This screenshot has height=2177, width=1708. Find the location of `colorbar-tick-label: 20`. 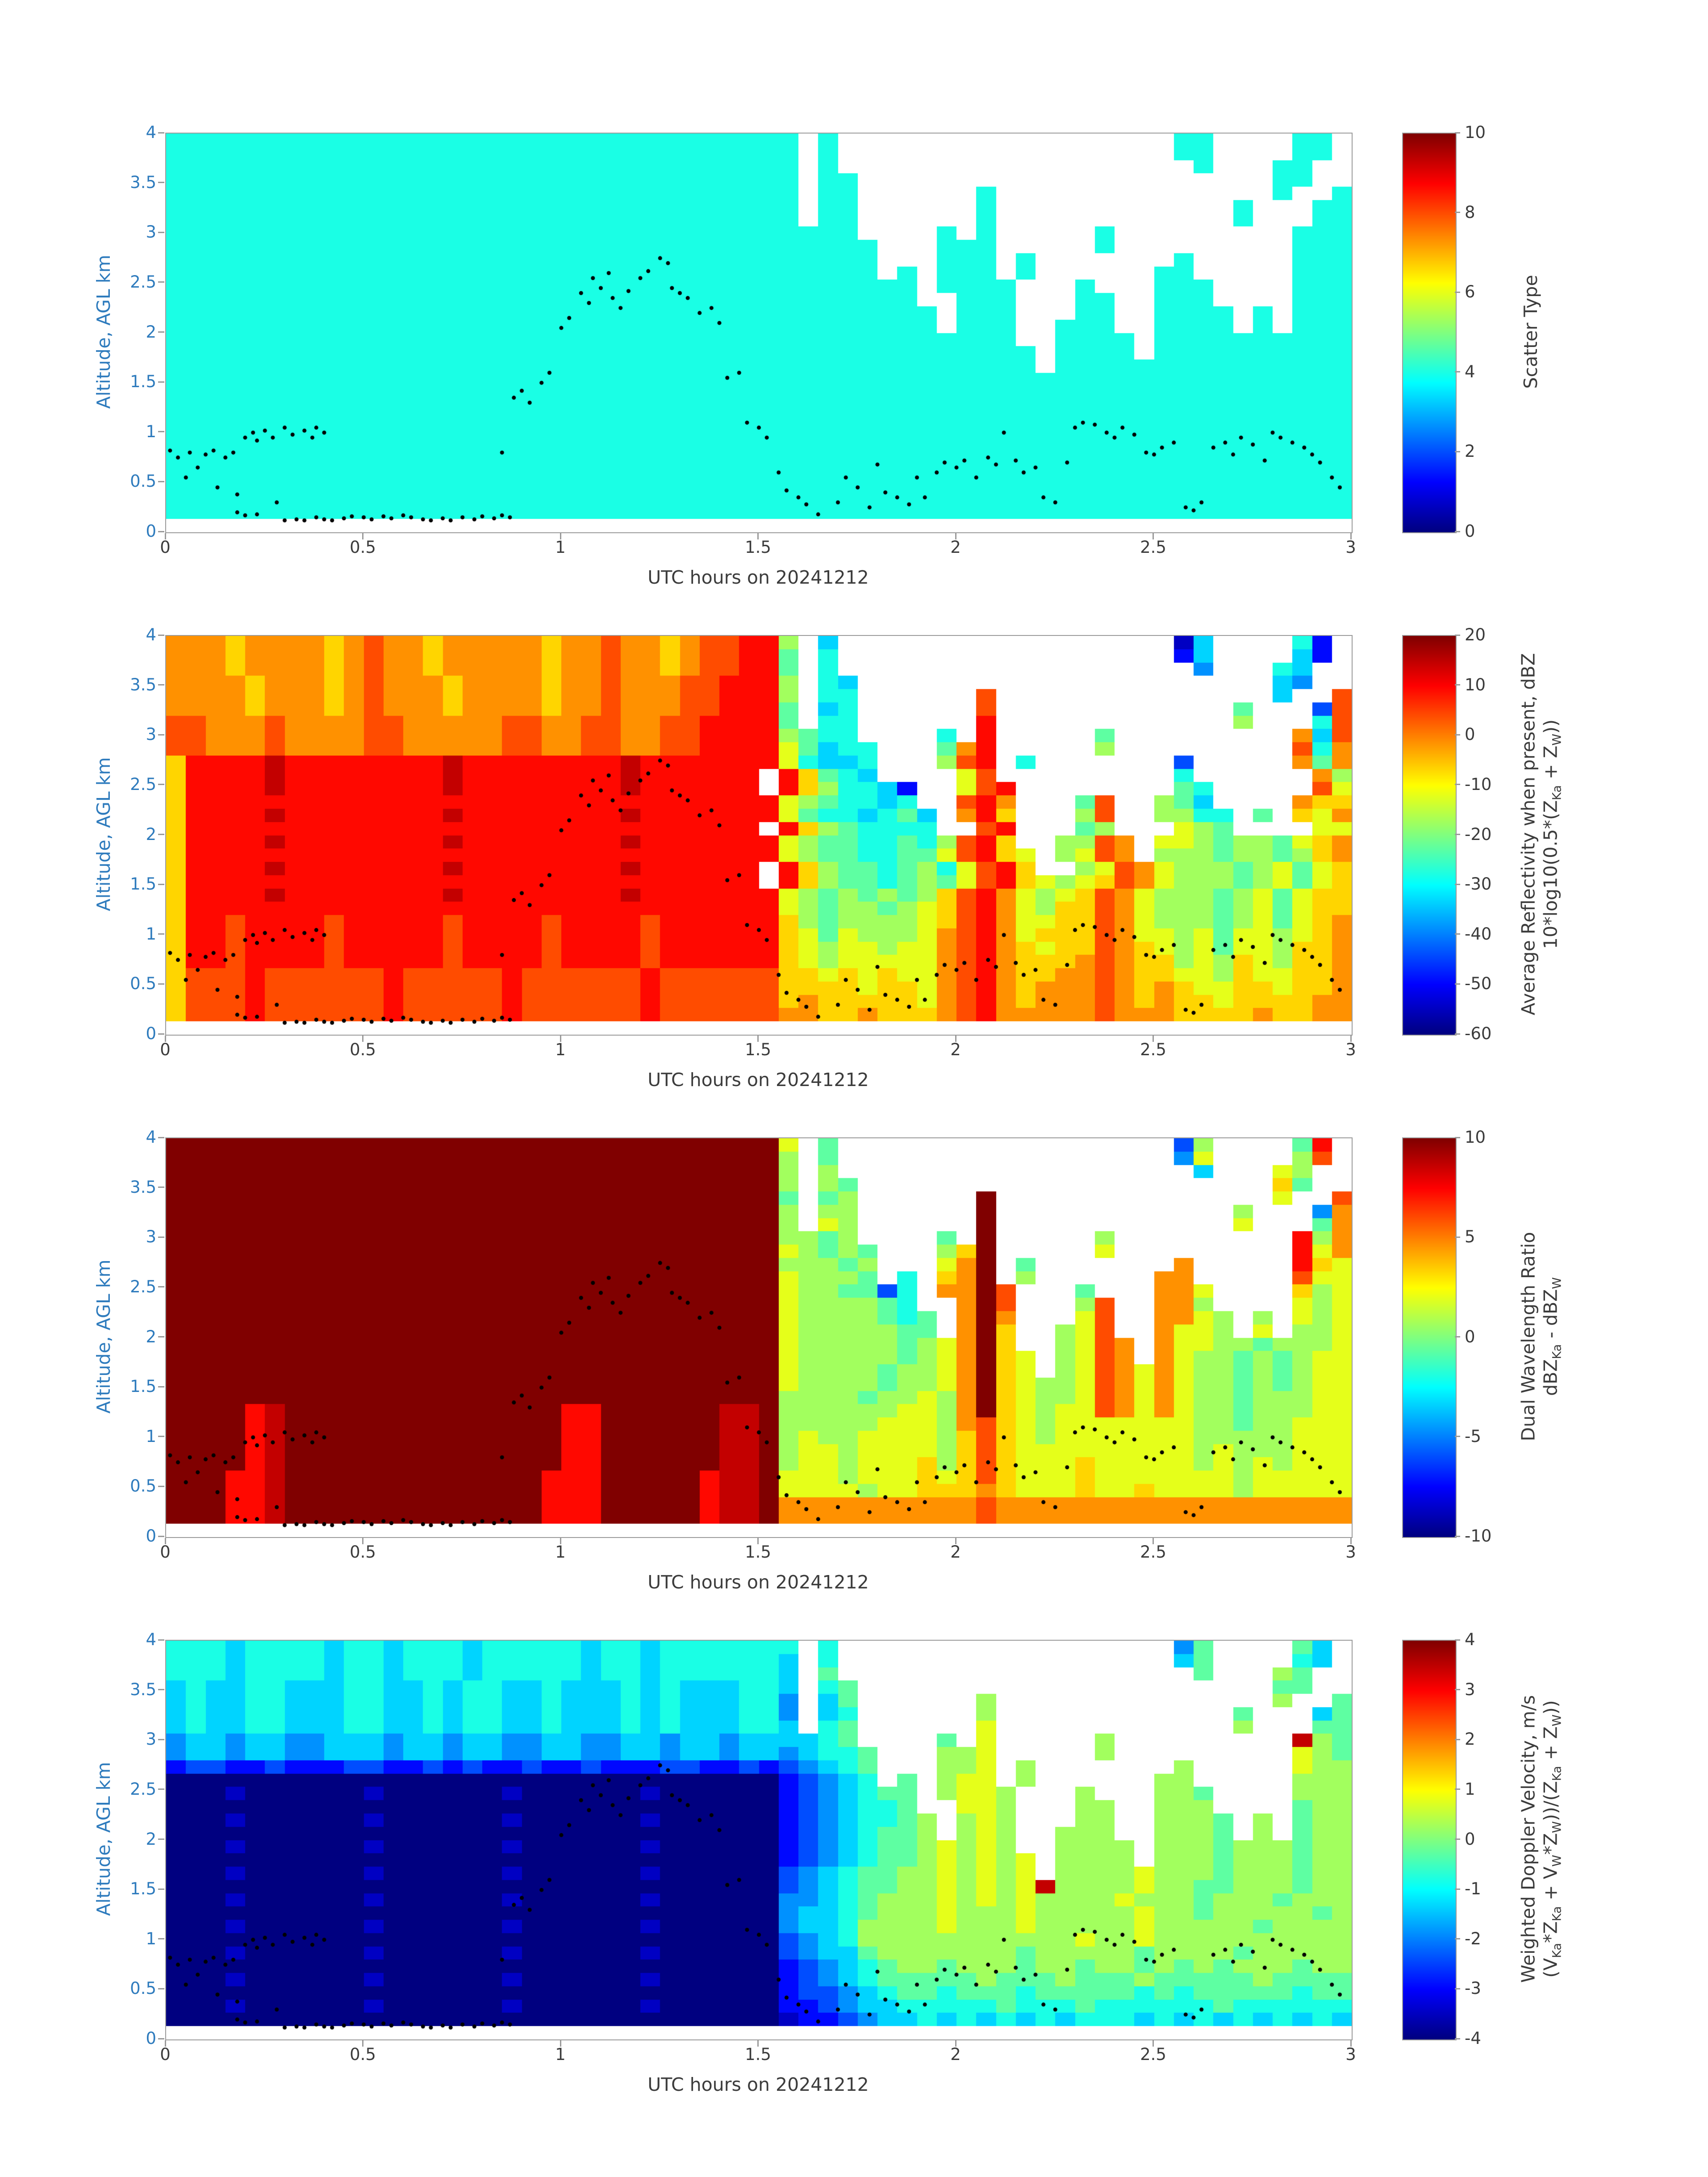

colorbar-tick-label: 20 is located at coordinates (1475, 634).